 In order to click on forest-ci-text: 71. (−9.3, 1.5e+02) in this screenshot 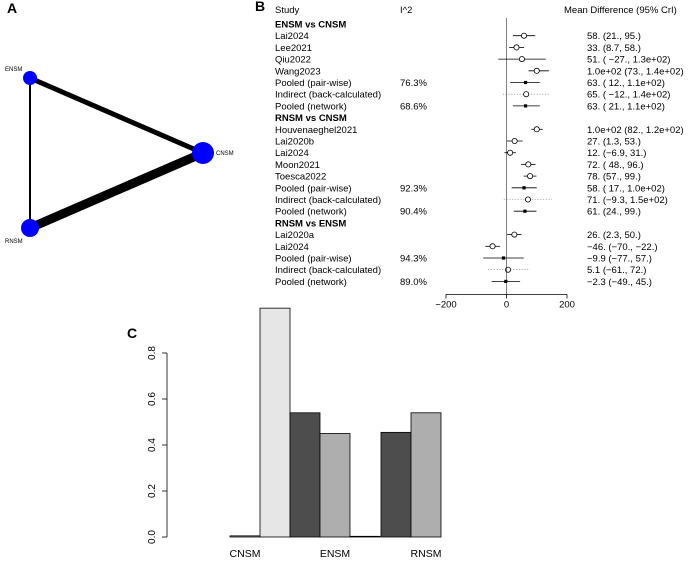, I will do `click(627, 200)`.